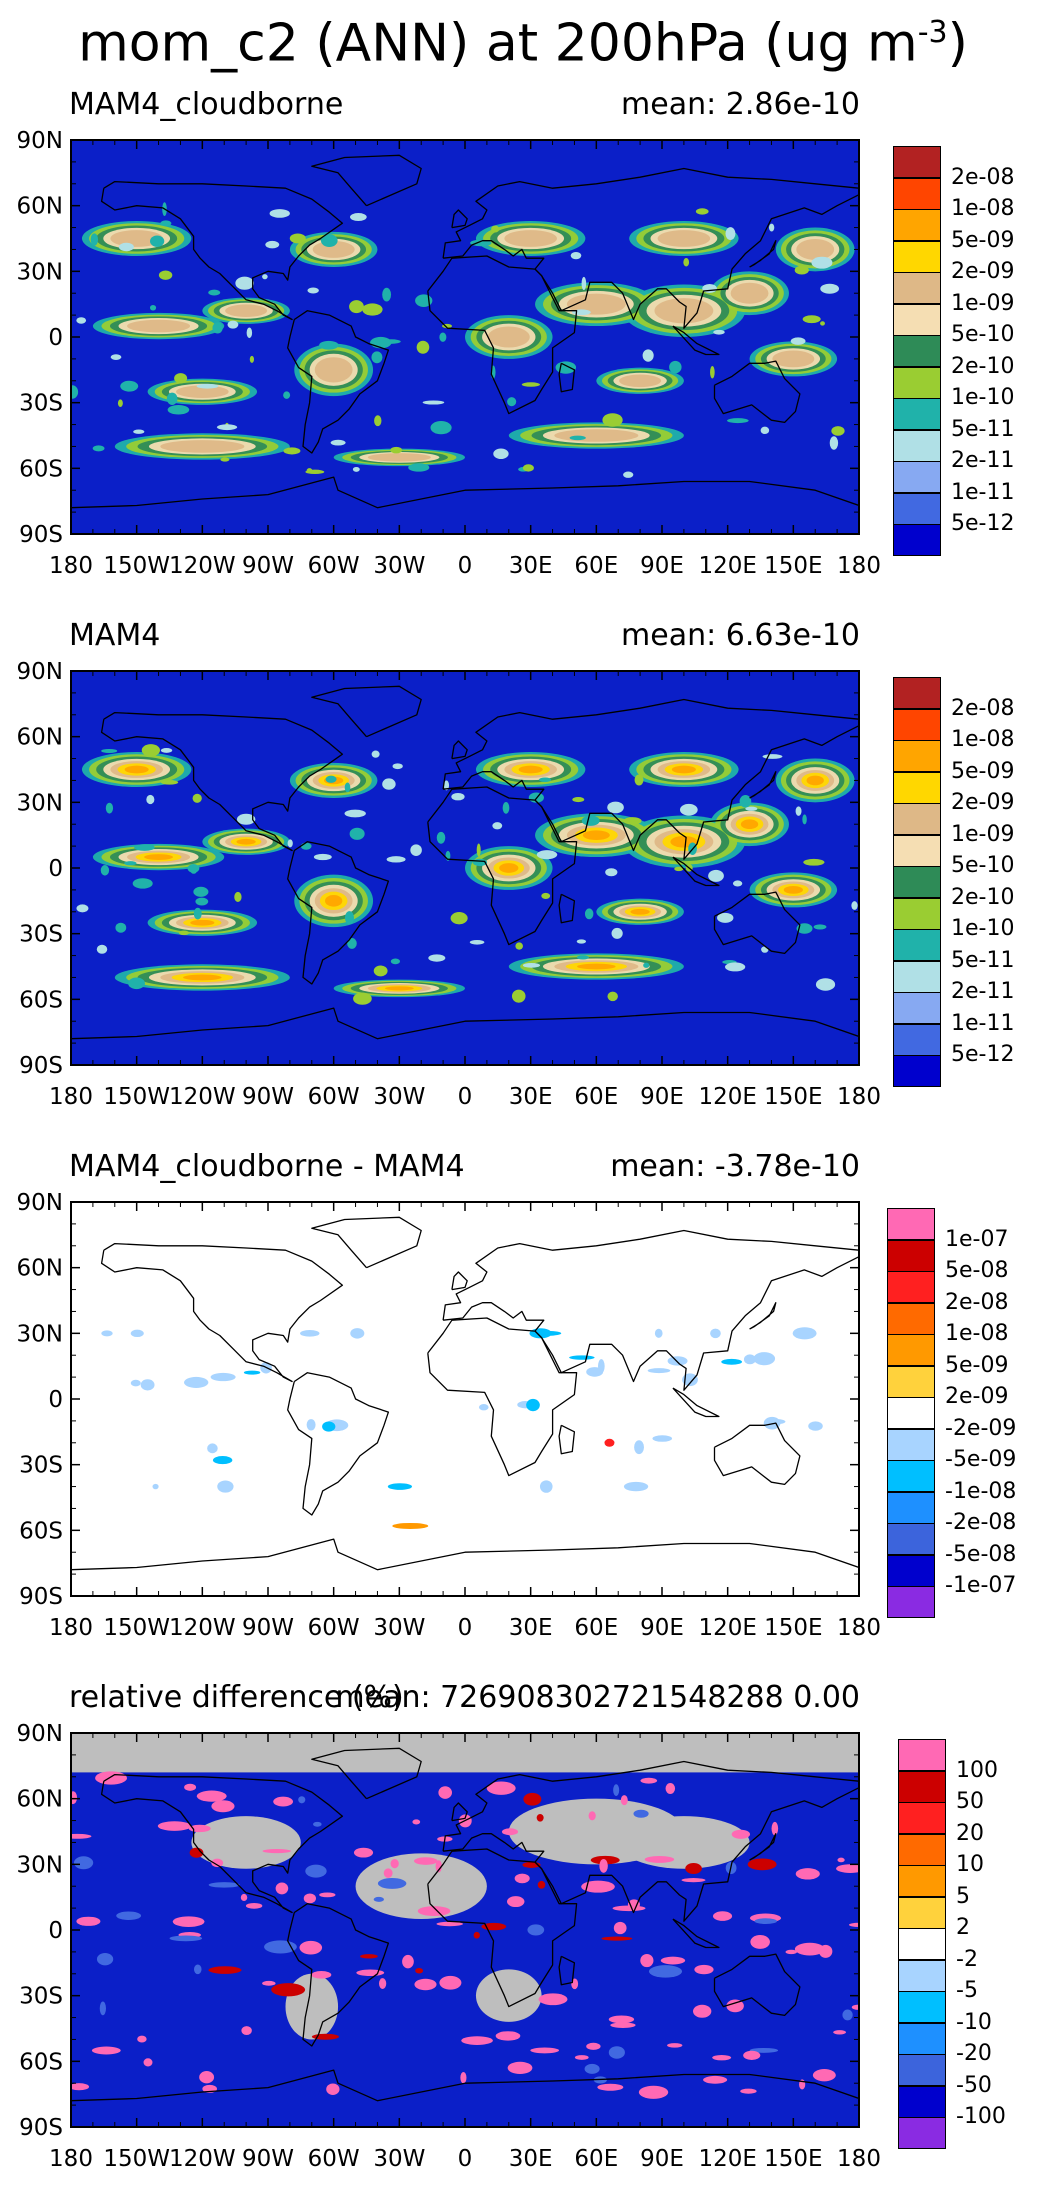  What do you see at coordinates (983, 897) in the screenshot?
I see `colorbar-label: 2e-10` at bounding box center [983, 897].